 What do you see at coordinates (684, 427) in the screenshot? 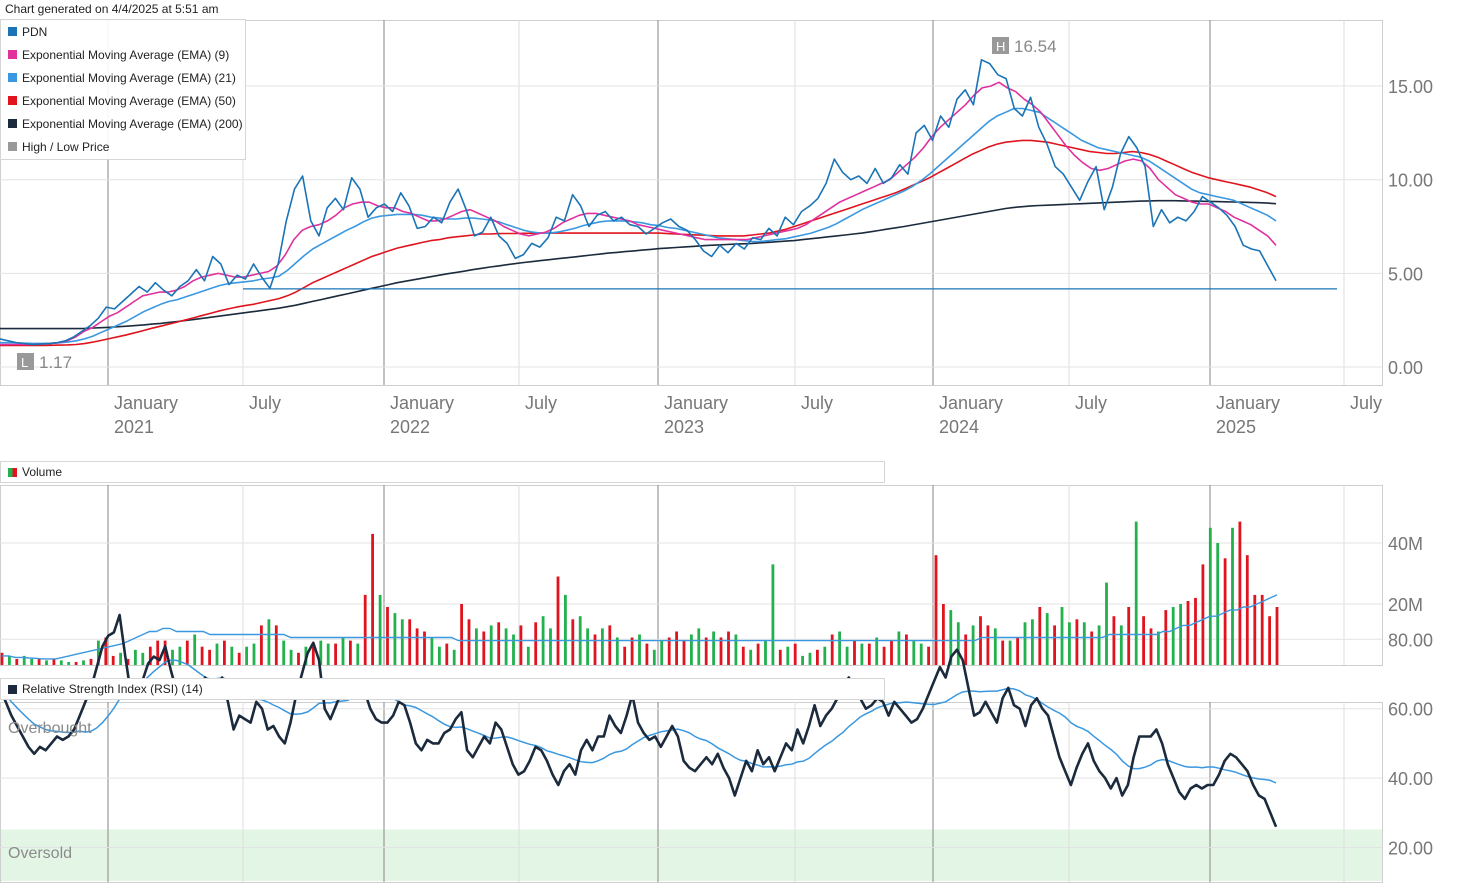
I see `x-tick-year: 2023` at bounding box center [684, 427].